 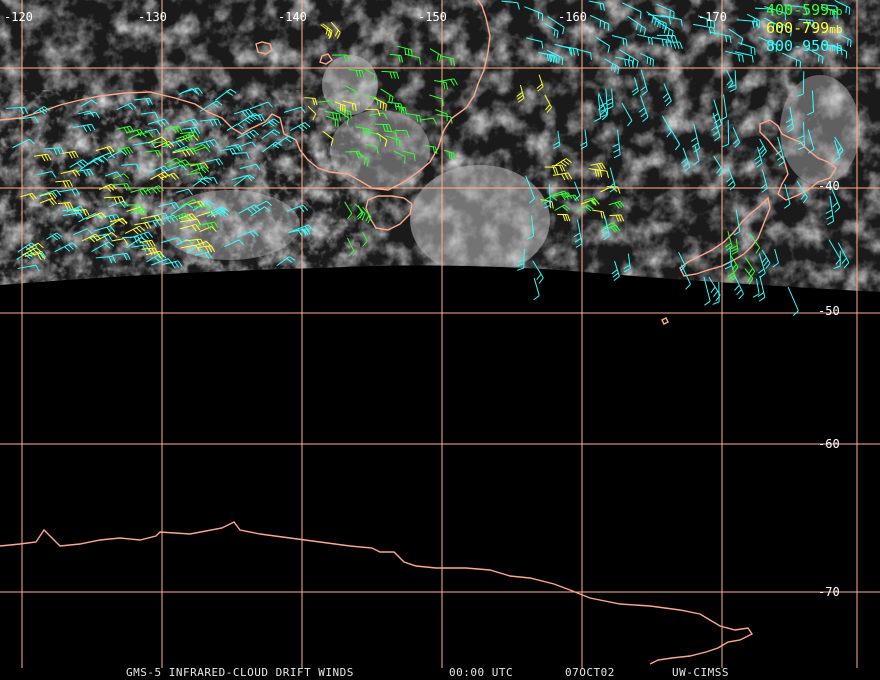 What do you see at coordinates (152, 17) in the screenshot?
I see `lon-label-130w: -130` at bounding box center [152, 17].